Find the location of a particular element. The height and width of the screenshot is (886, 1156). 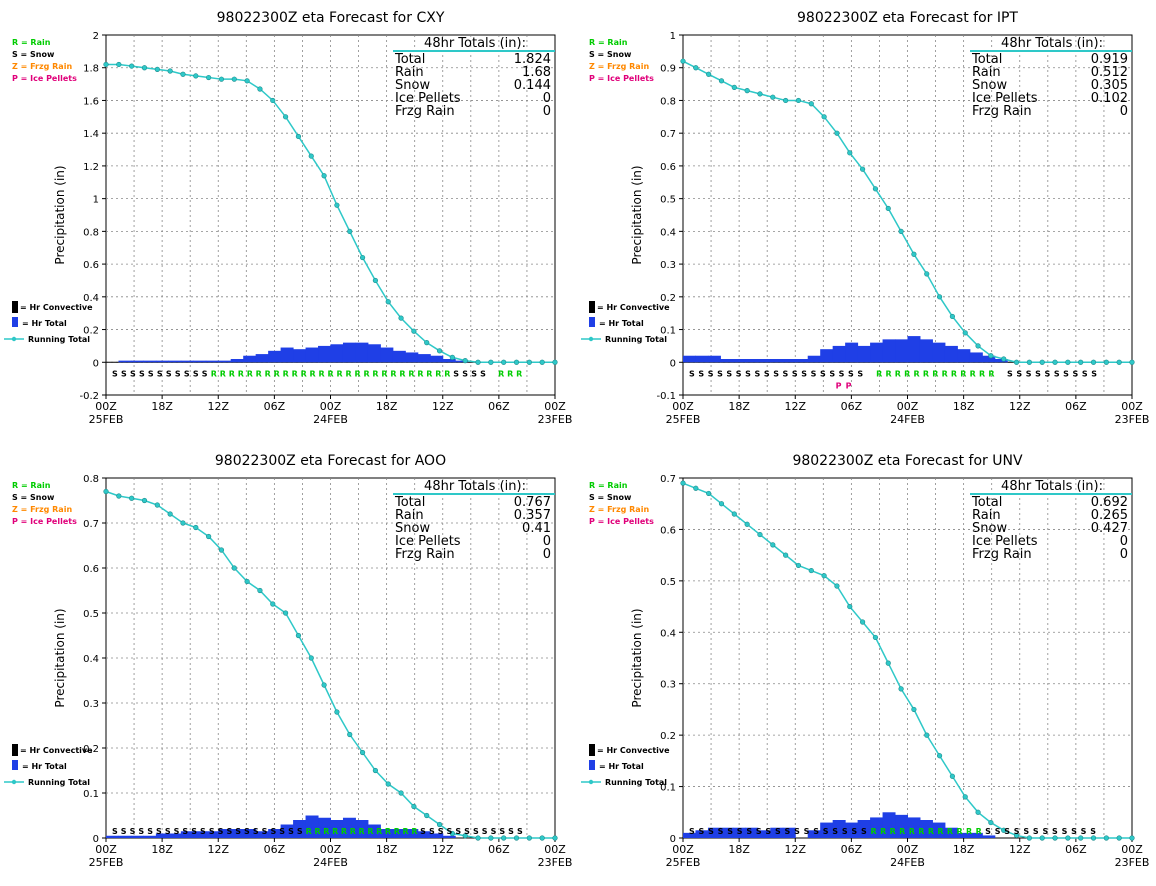

legend-rain: R = Rain is located at coordinates (31, 485).